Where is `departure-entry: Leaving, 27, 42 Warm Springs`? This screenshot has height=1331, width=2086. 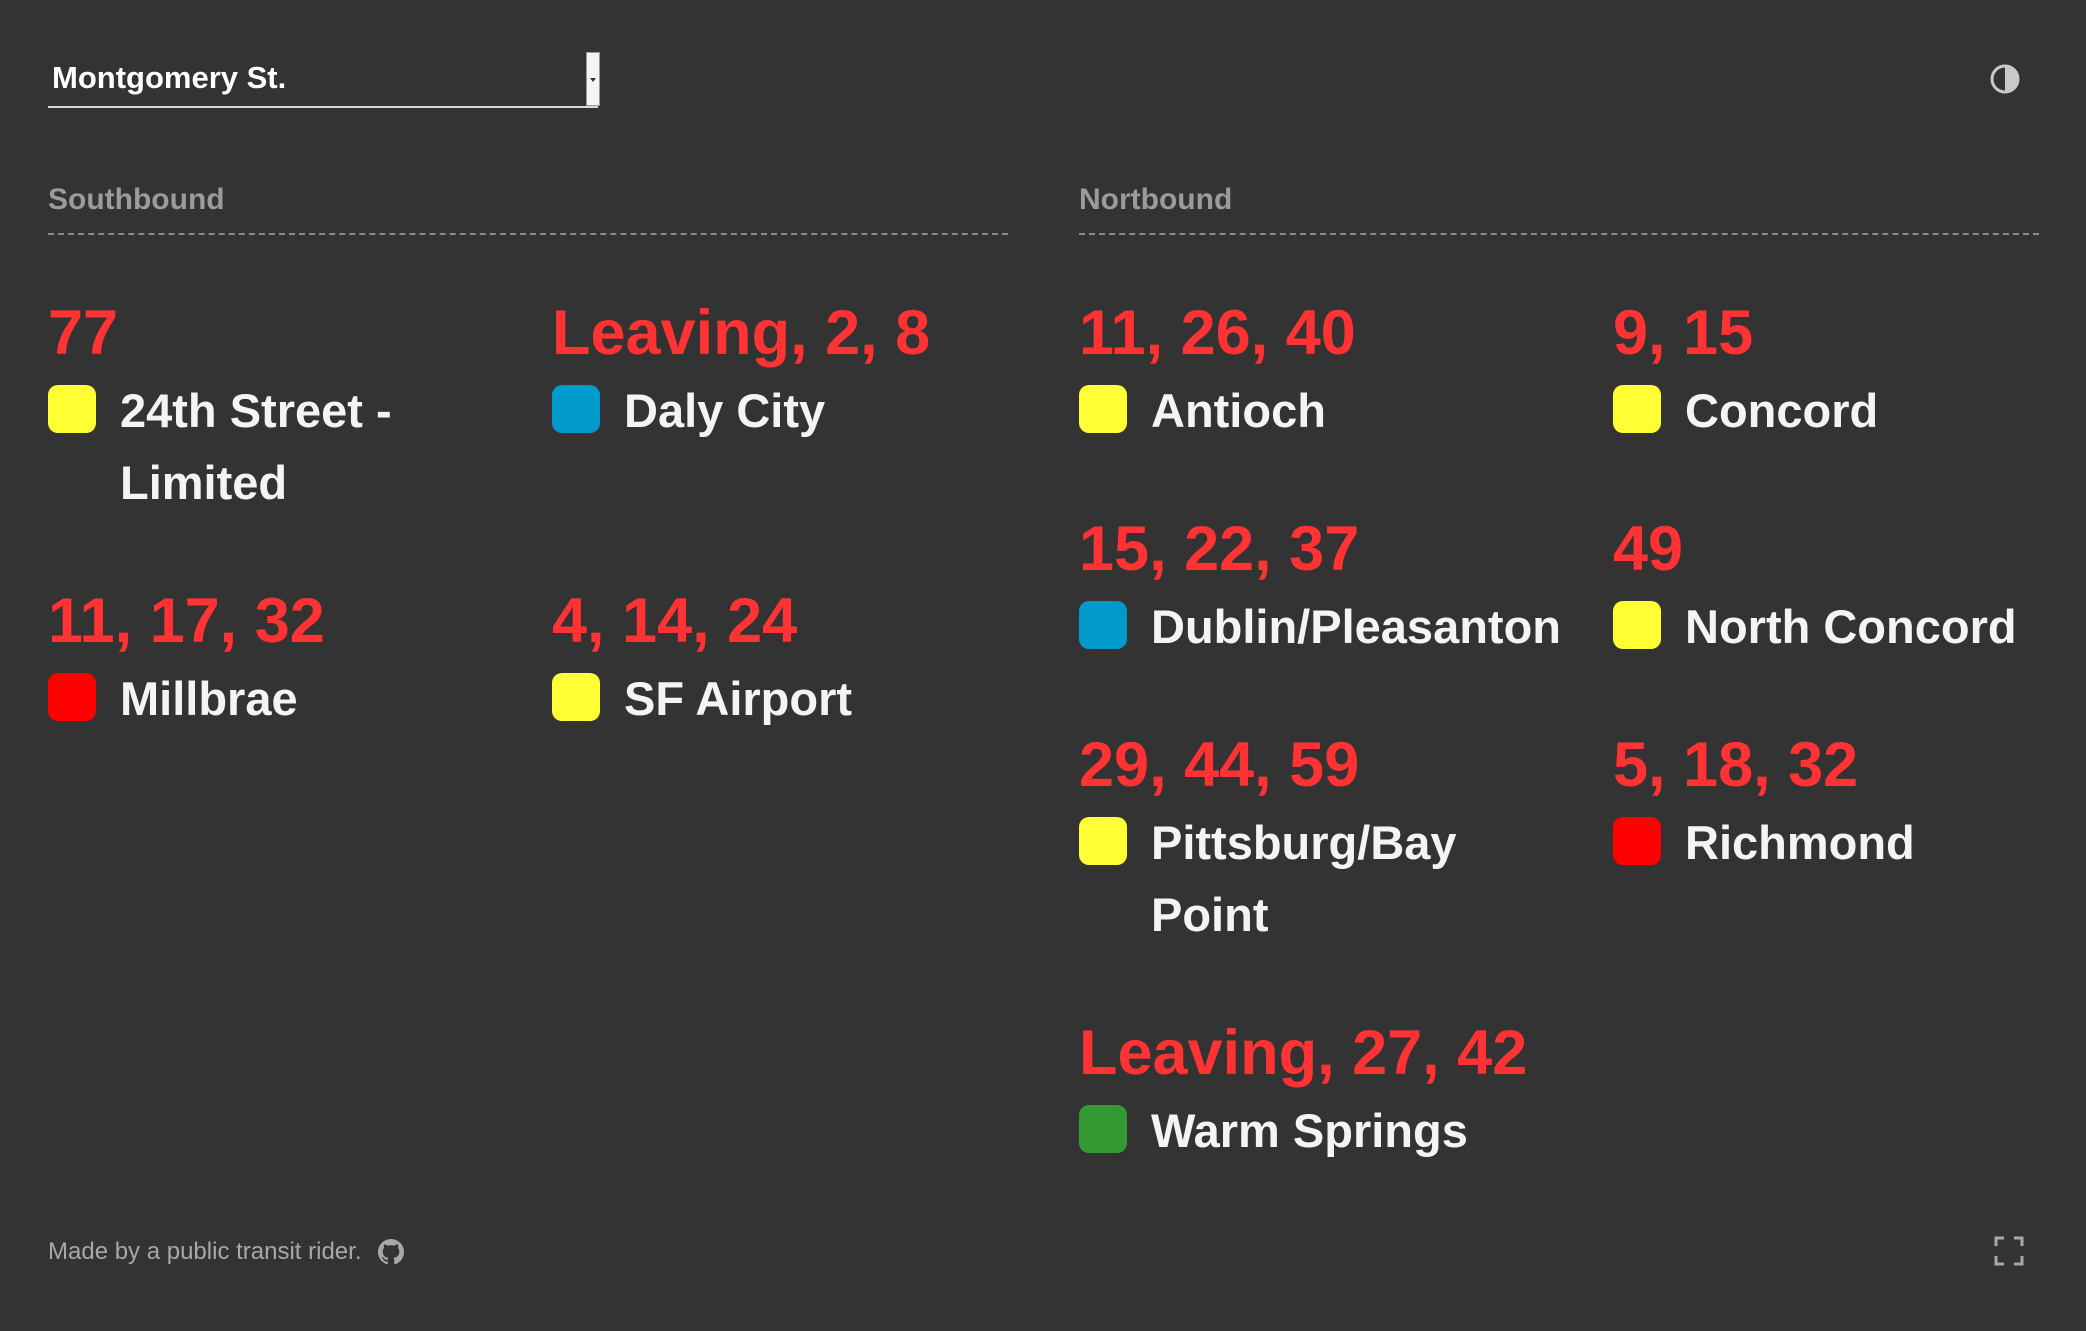 departure-entry: Leaving, 27, 42 Warm Springs is located at coordinates (1314, 1092).